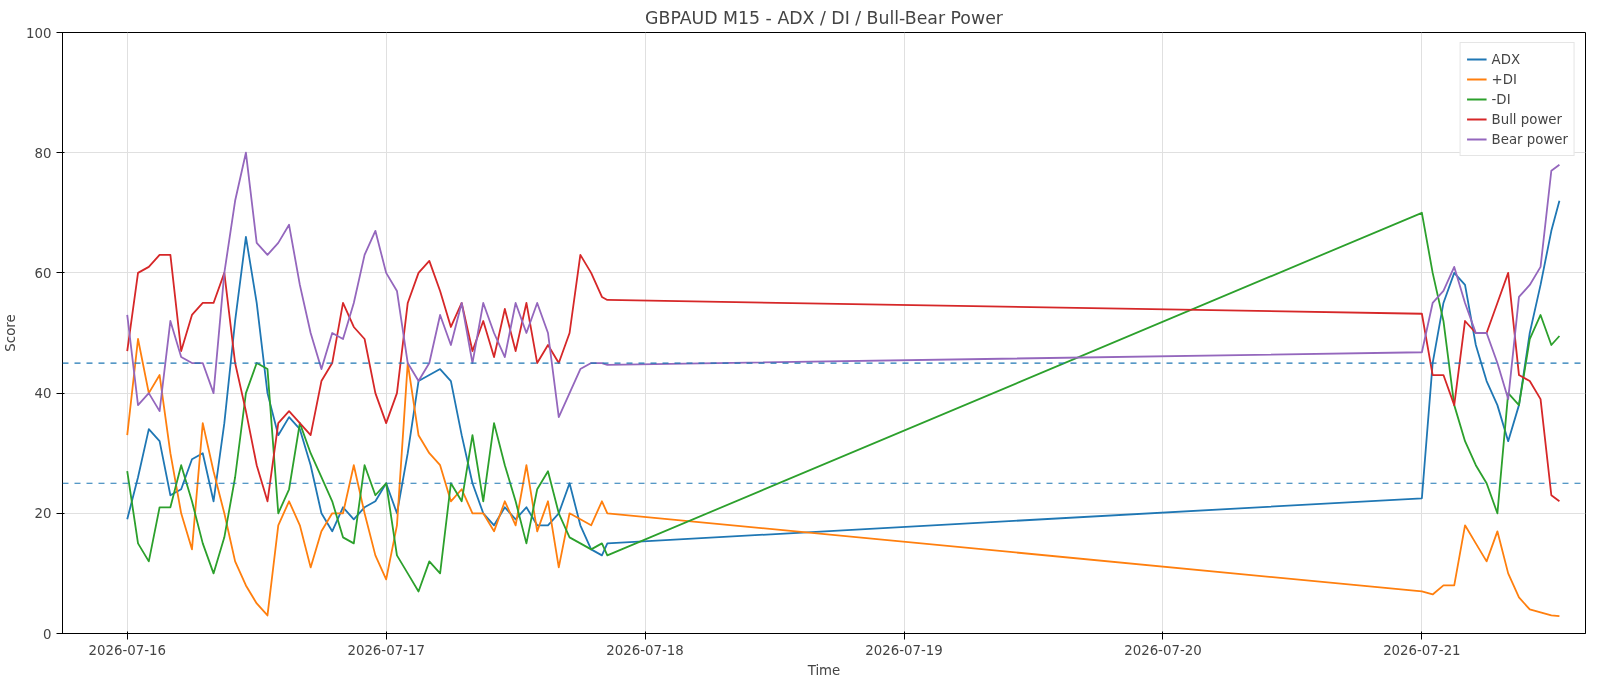  I want to click on y-tick-label: 80, so click(43, 153).